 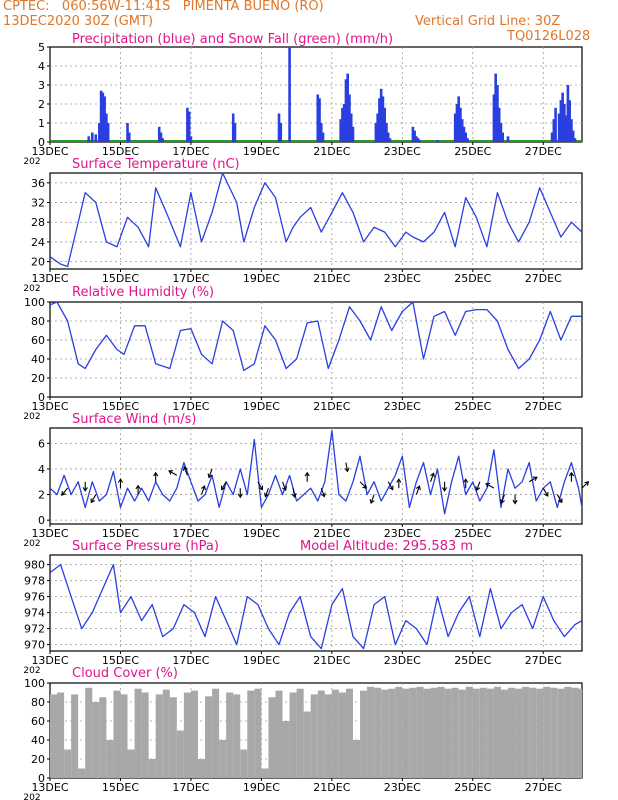 What do you see at coordinates (38, 340) in the screenshot?
I see `ytick-label-rh: 60` at bounding box center [38, 340].